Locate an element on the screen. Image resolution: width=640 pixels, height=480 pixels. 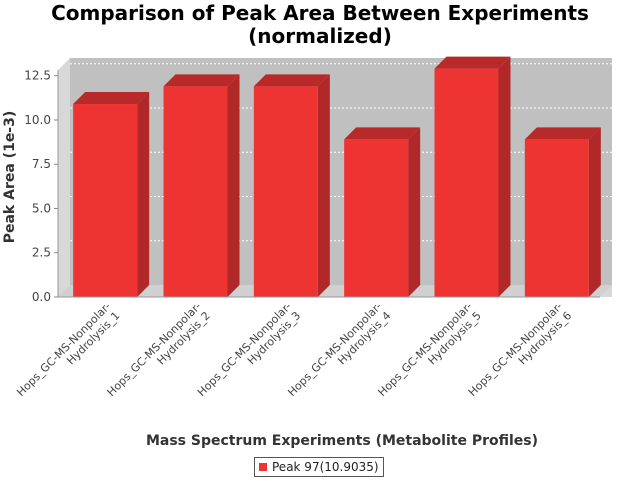
y-tick-label: 0.0 is located at coordinates (41, 297).